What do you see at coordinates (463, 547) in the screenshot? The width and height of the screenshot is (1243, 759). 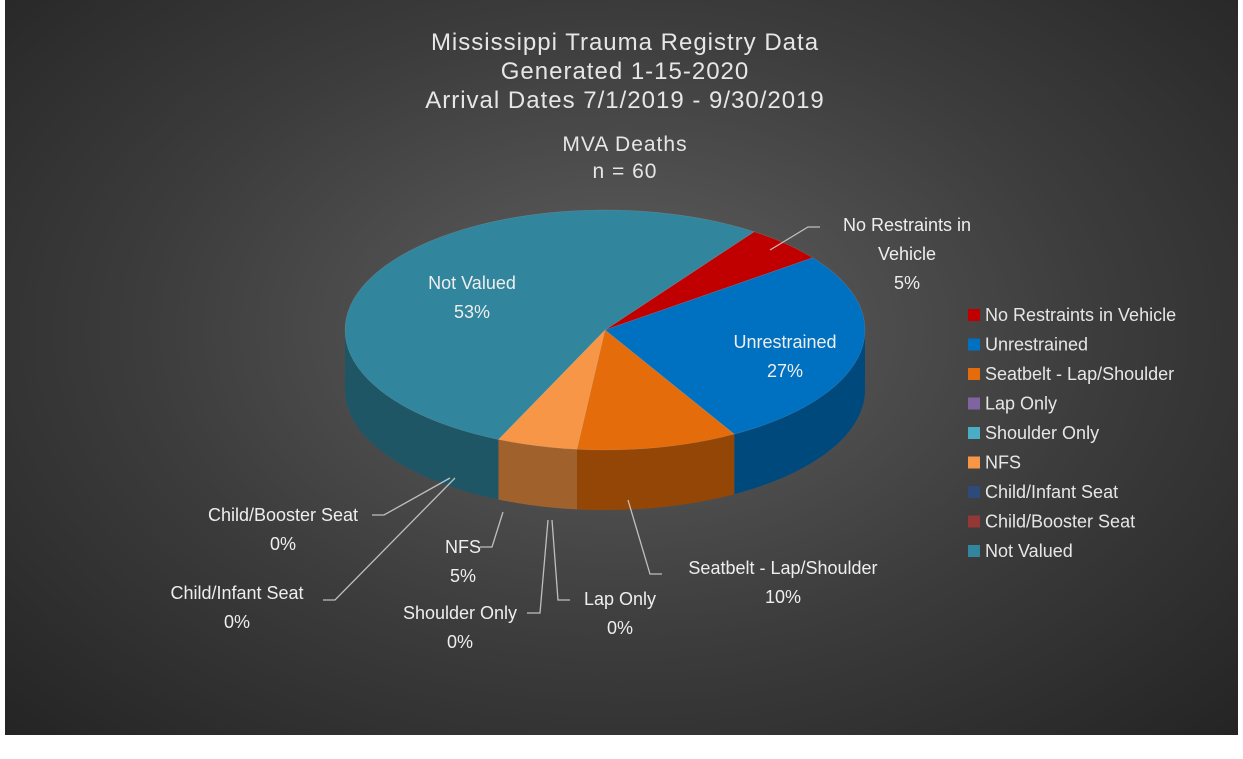 I see `data-label-name: NFS` at bounding box center [463, 547].